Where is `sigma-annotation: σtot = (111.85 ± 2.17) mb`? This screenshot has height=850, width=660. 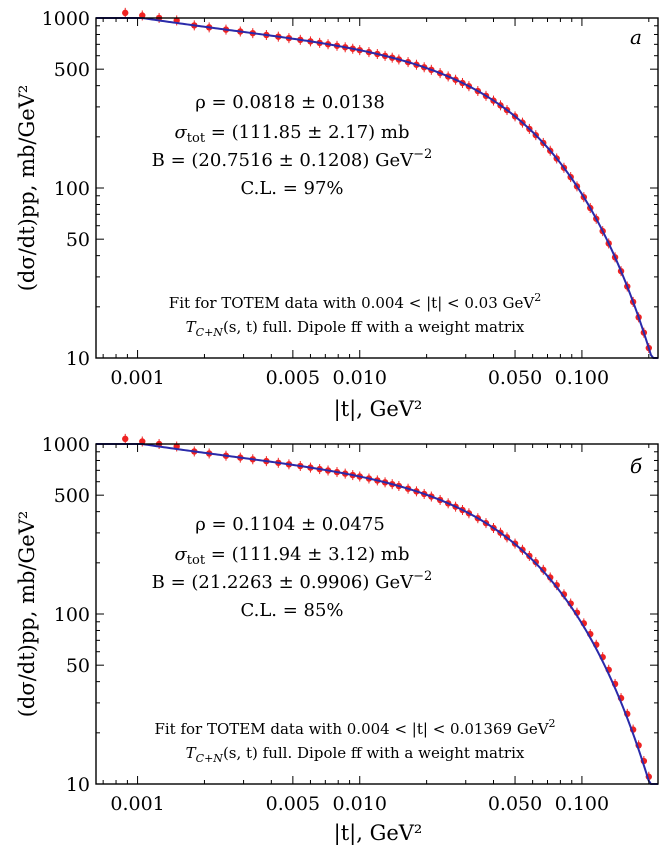
sigma-annotation: σtot = (111.85 ± 2.17) mb is located at coordinates (291, 134).